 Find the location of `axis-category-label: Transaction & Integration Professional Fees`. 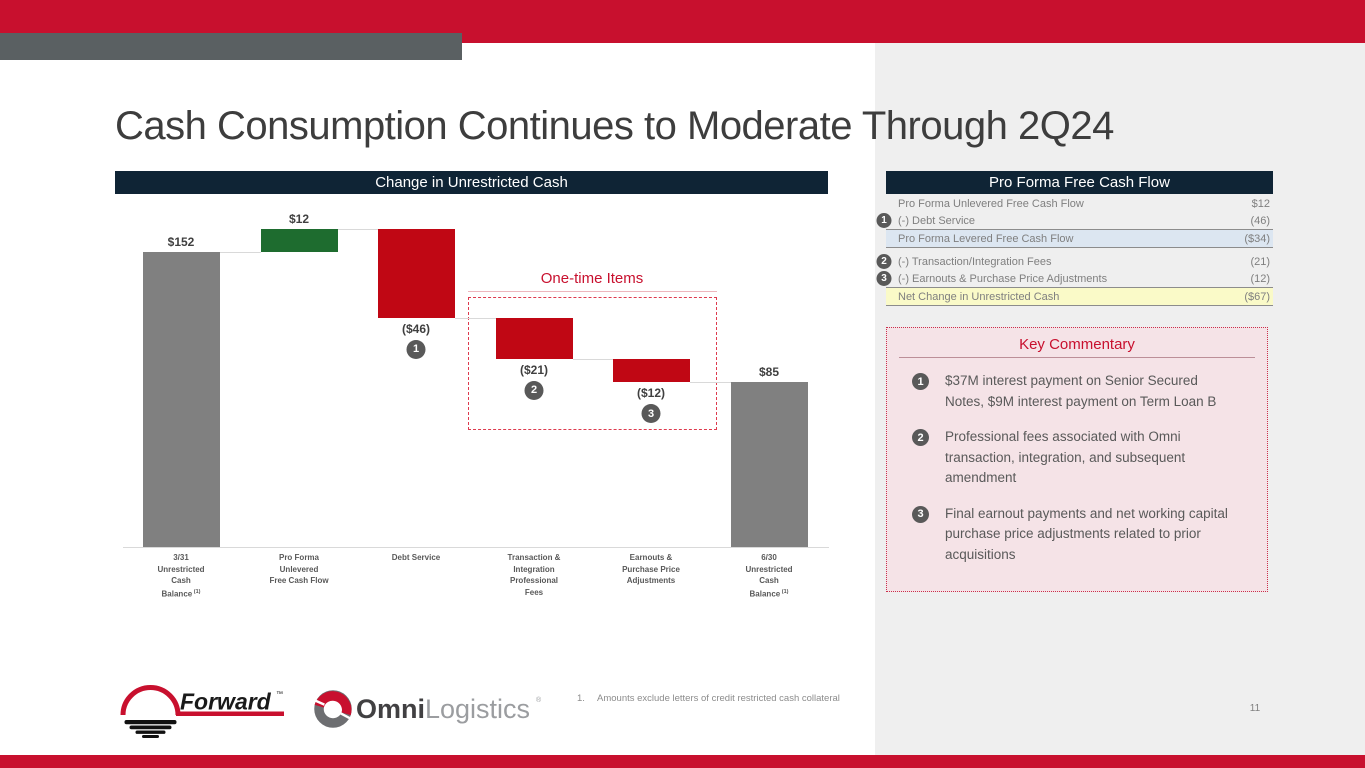

axis-category-label: Transaction & Integration Professional Fees is located at coordinates (534, 575).